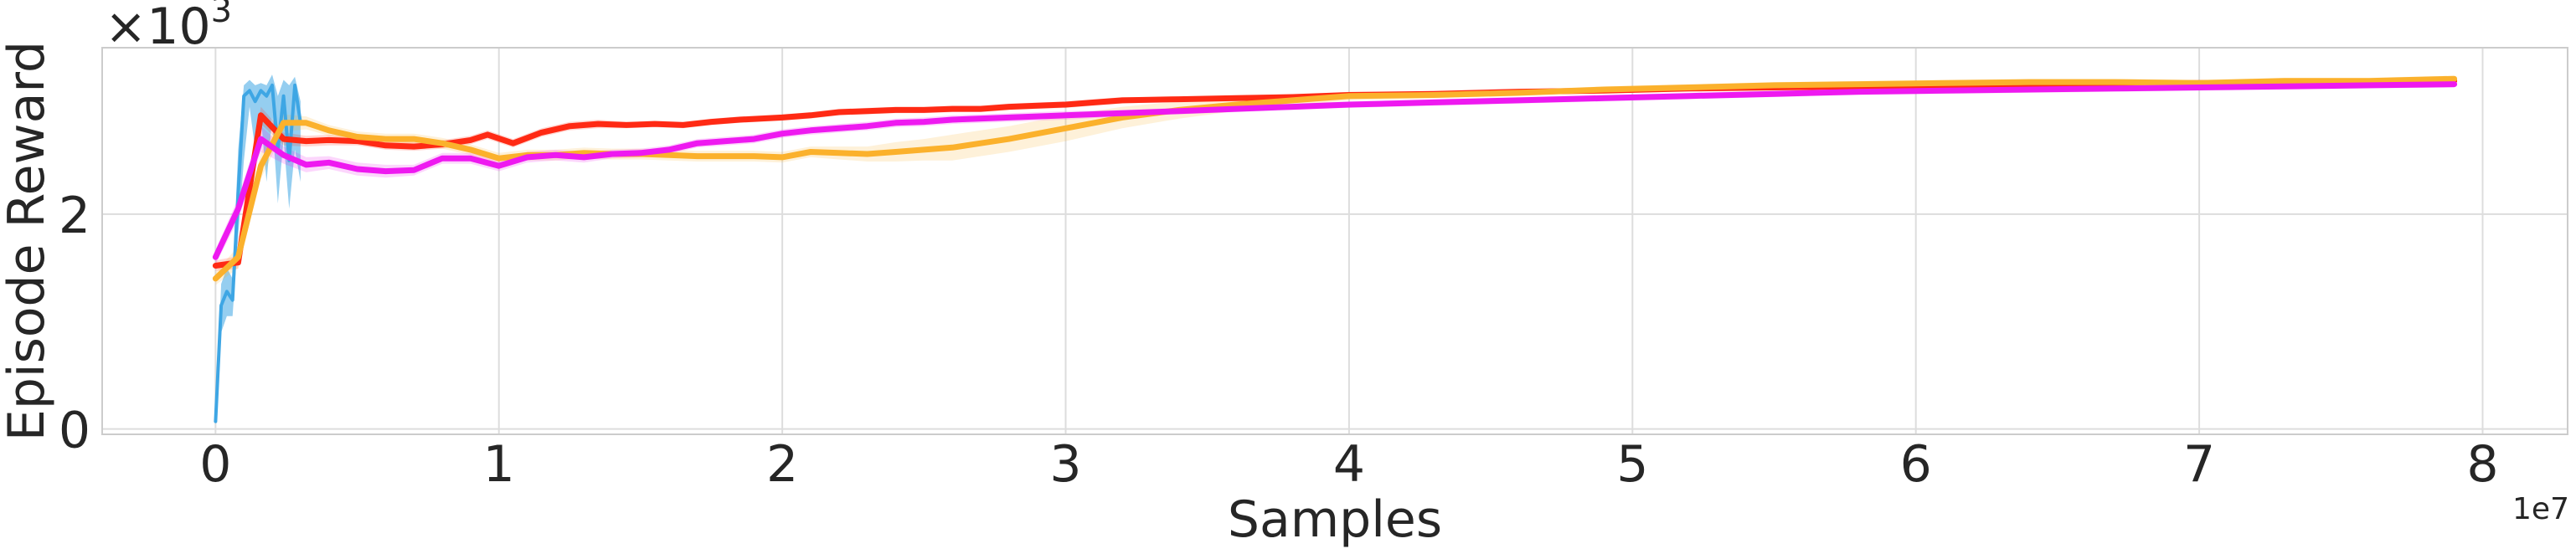 The width and height of the screenshot is (2576, 554). I want to click on series-line, so click(258, 253).